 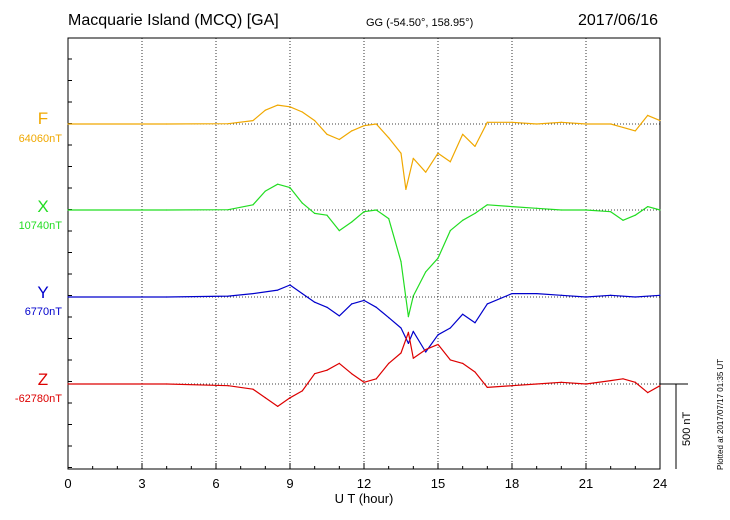 I want to click on x-tick-label: 6, so click(x=215, y=483).